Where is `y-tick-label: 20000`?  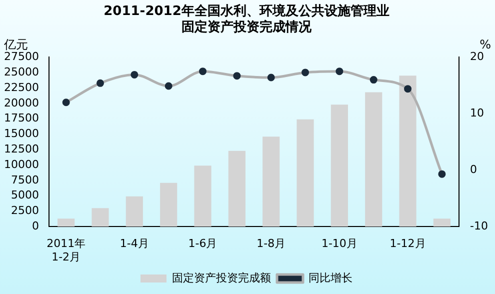
y-tick-label: 20000 is located at coordinates (21, 103).